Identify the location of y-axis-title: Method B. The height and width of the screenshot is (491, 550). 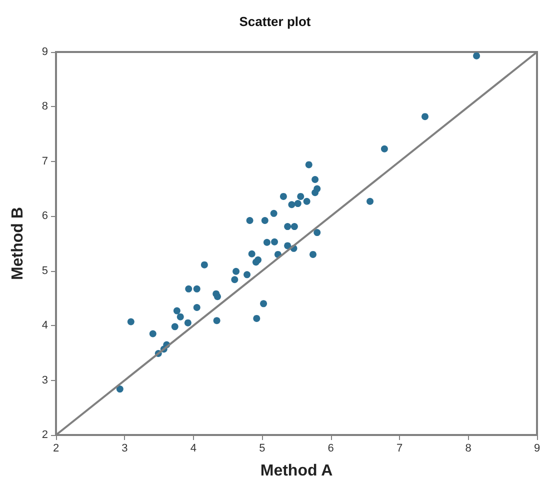
(18, 243).